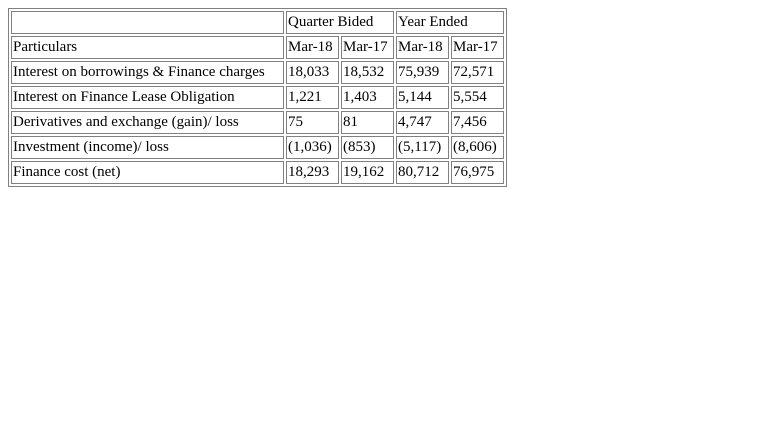 This screenshot has height=433, width=764. Describe the element at coordinates (312, 72) in the screenshot. I see `table-cell: 18,033` at that location.